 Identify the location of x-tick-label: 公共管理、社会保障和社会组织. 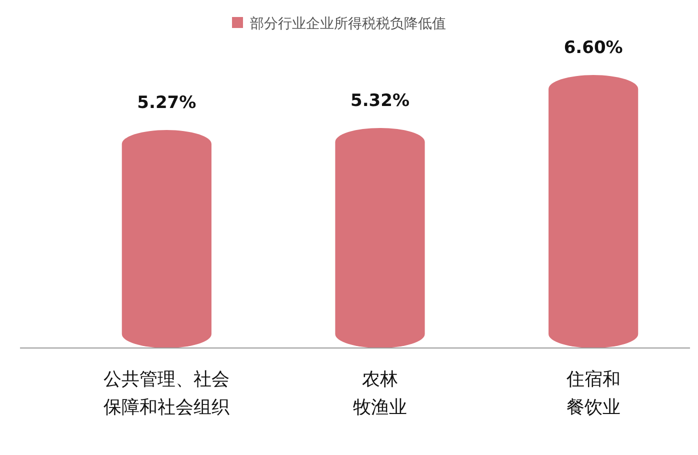
(167, 393).